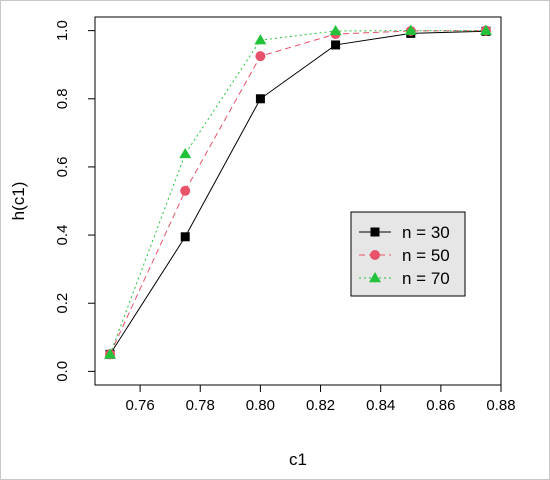 Image resolution: width=550 pixels, height=480 pixels. I want to click on legend-label-2: n = 70, so click(426, 278).